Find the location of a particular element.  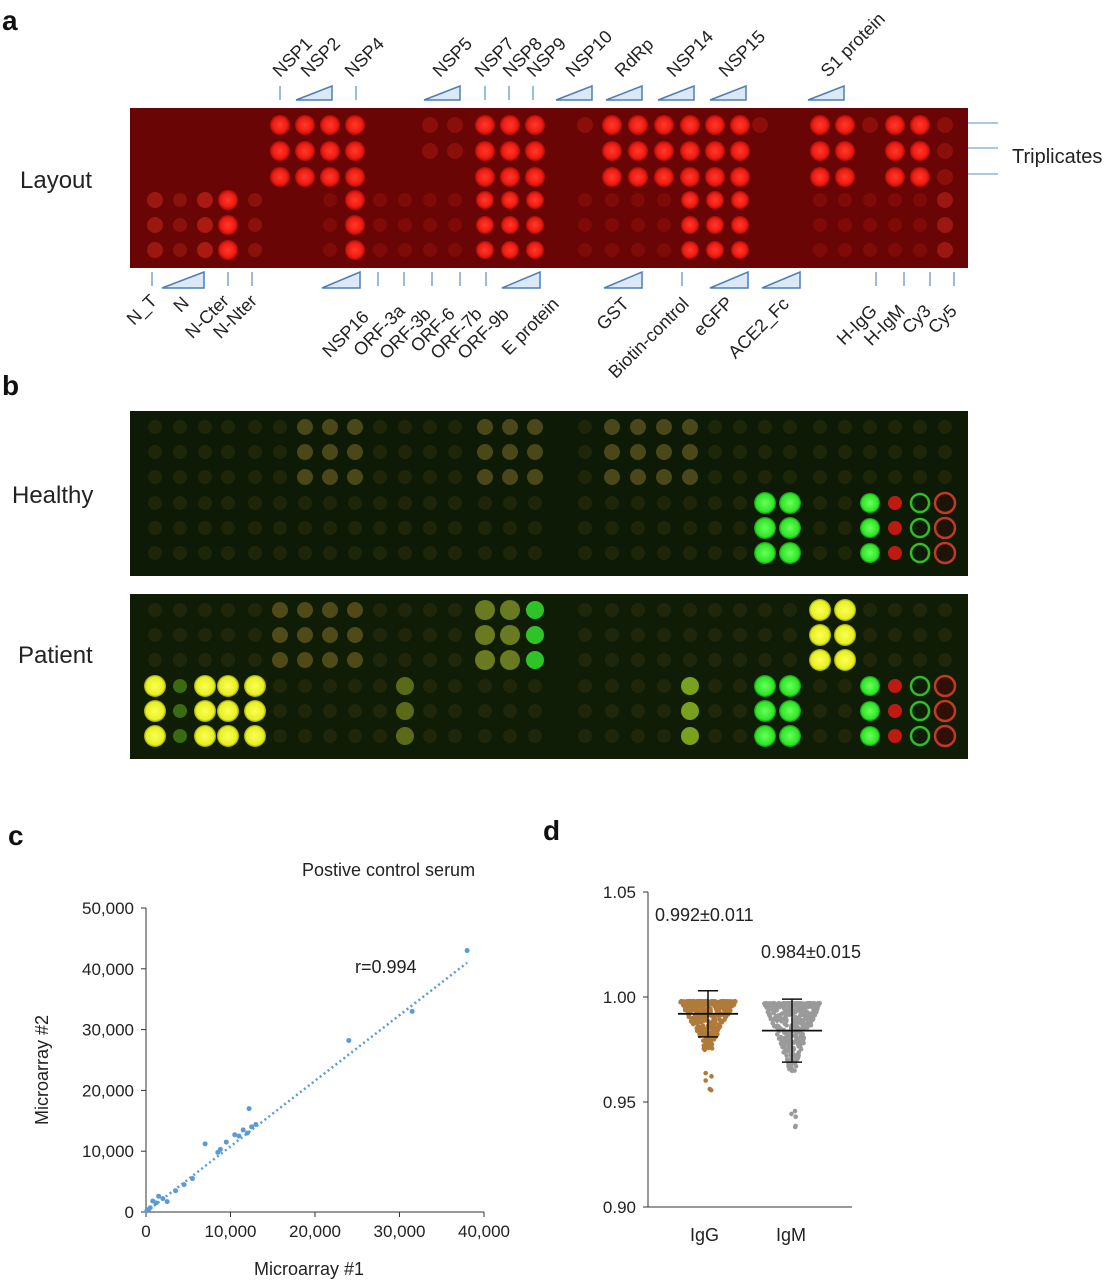

x-tick-label: 30,000 is located at coordinates (400, 1231).